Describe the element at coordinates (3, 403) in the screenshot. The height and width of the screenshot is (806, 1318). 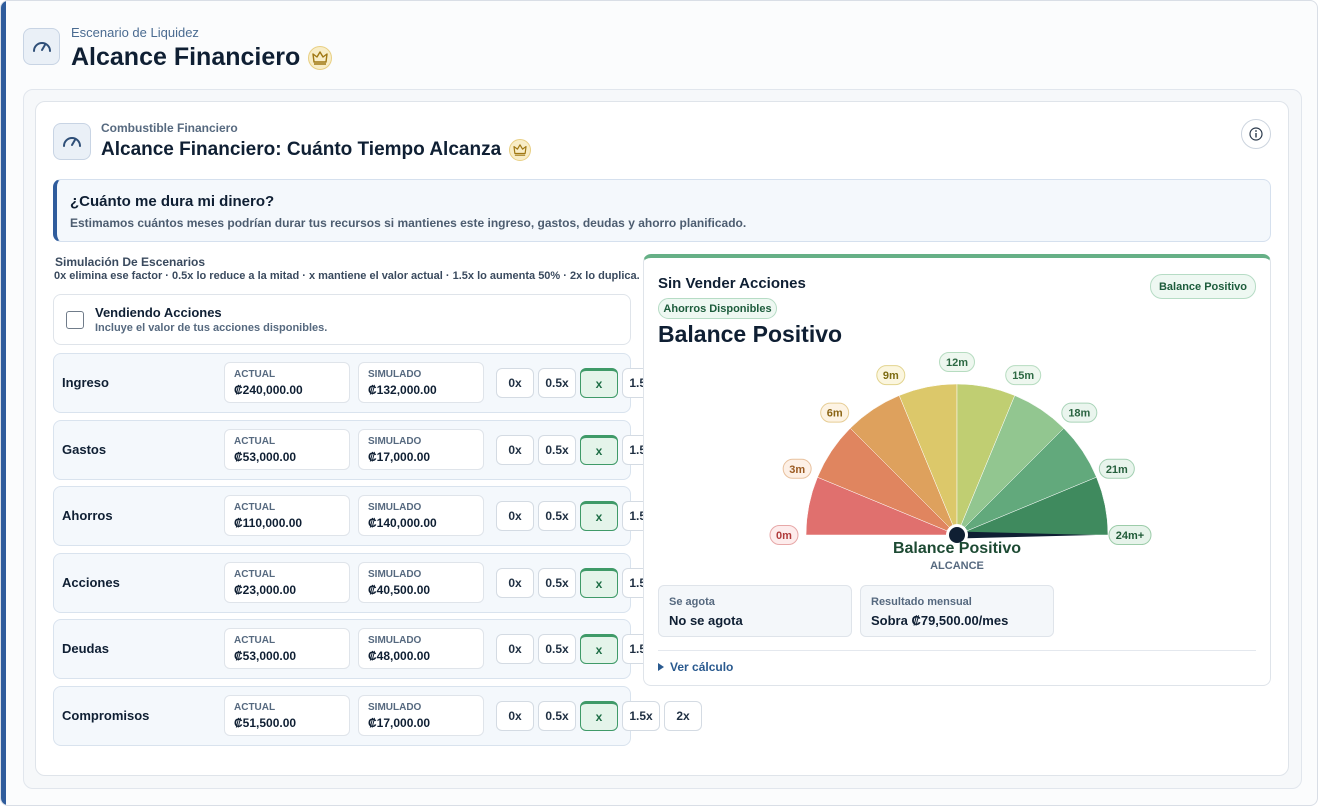
I see `left-accent-bar` at that location.